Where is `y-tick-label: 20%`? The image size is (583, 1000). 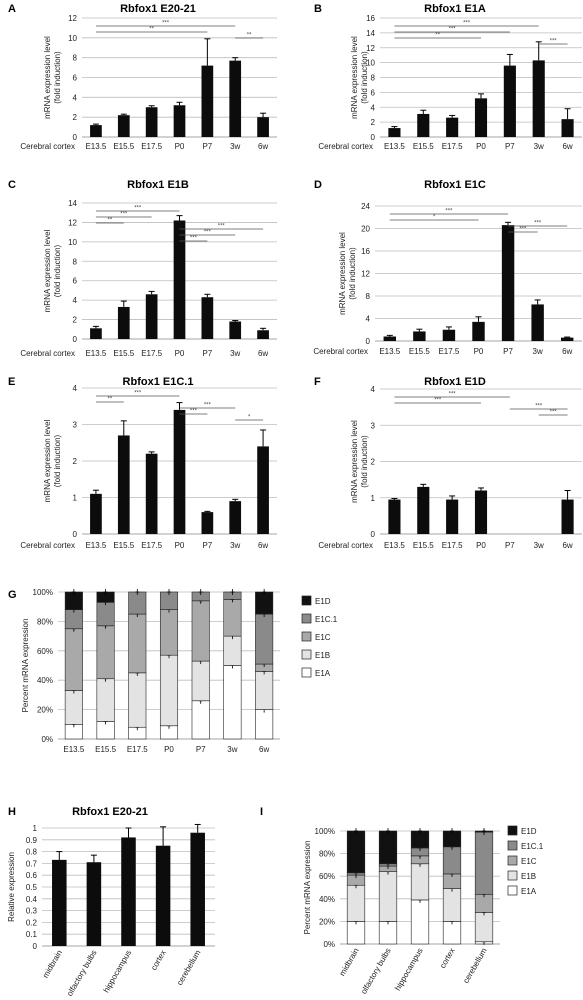 y-tick-label: 20% is located at coordinates (327, 921).